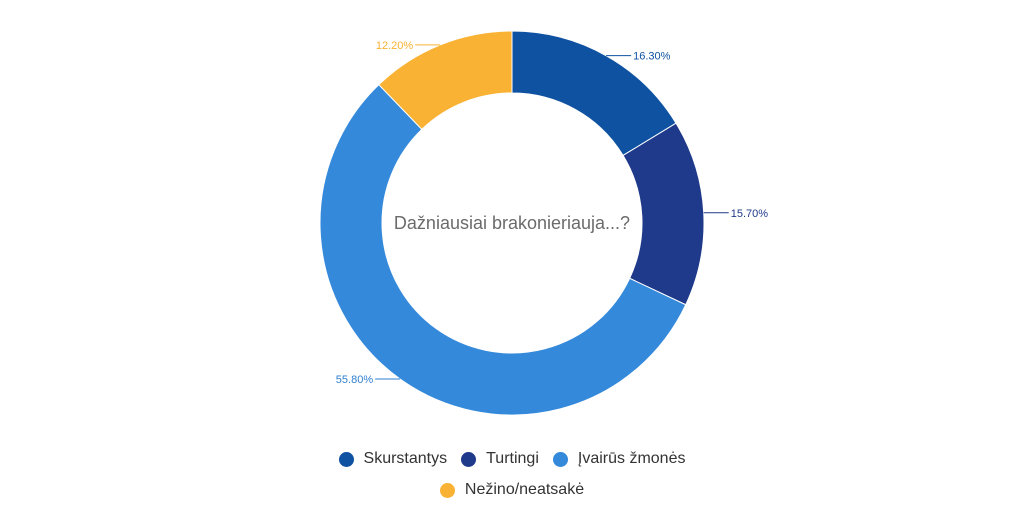 This screenshot has width=1024, height=512. What do you see at coordinates (395, 46) in the screenshot?
I see `data-label-nezino-neatsake: 12.20%` at bounding box center [395, 46].